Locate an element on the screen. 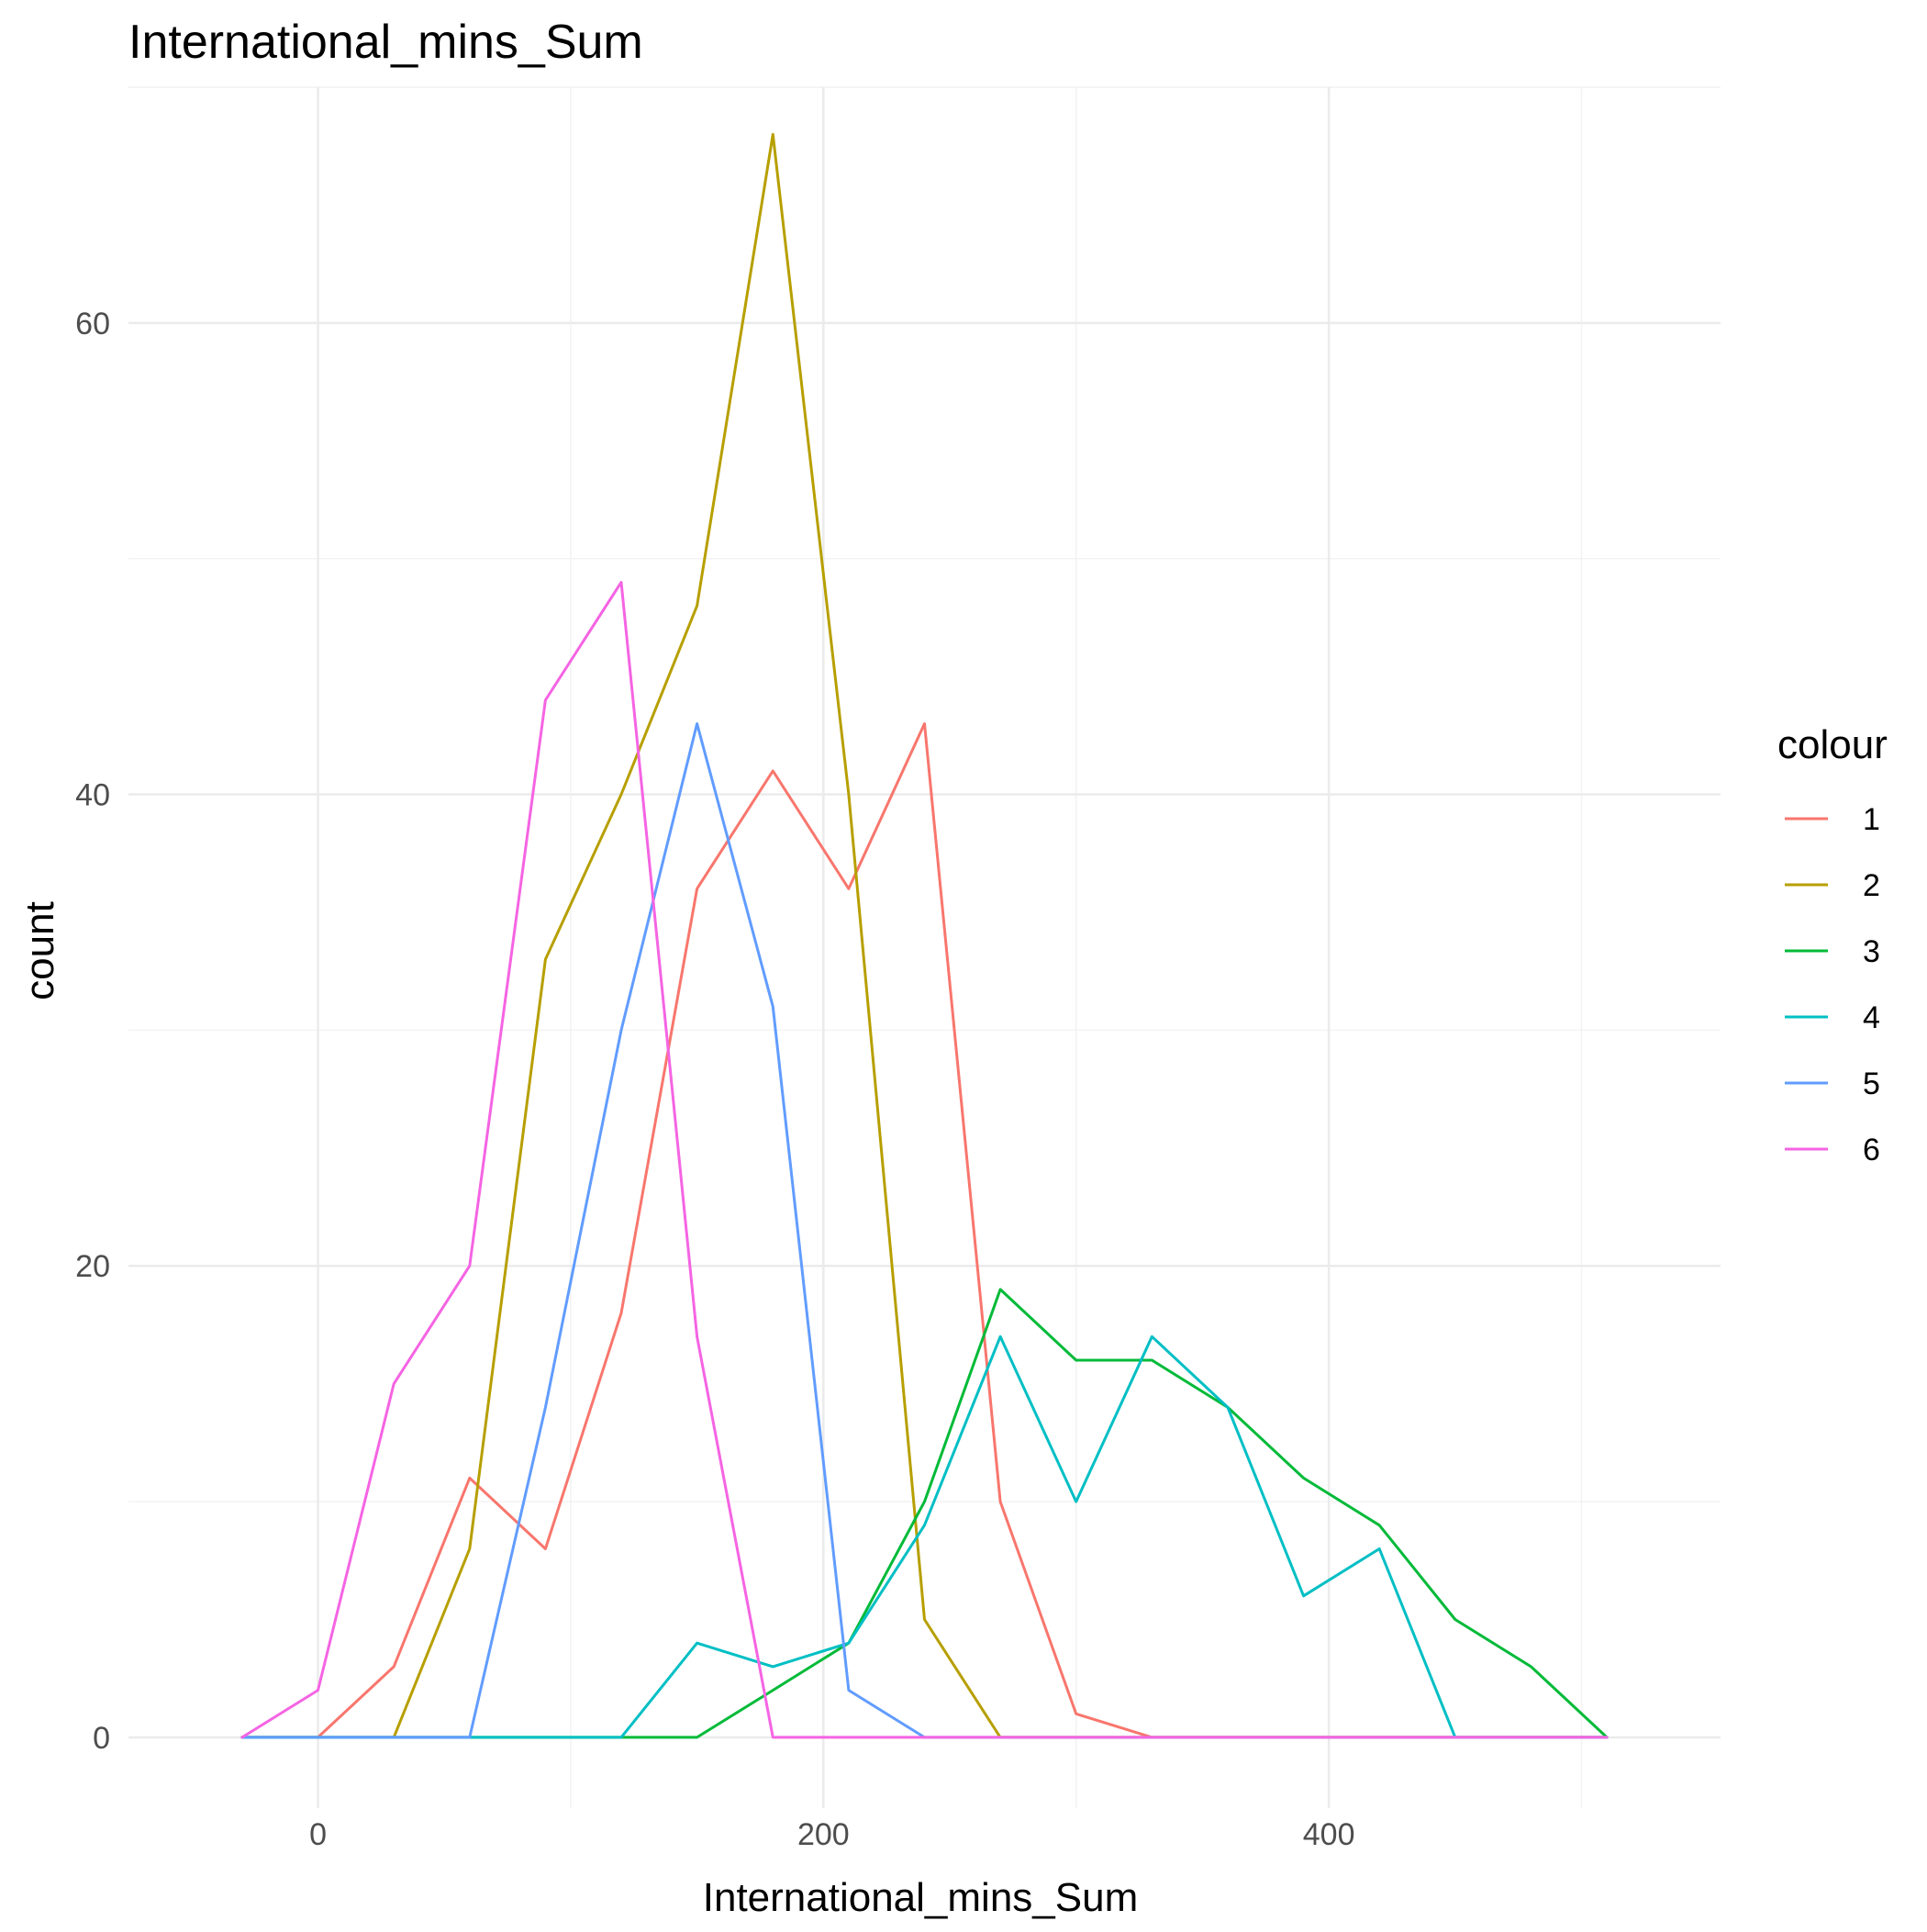 The height and width of the screenshot is (1932, 1927). y-tick-label: 0 is located at coordinates (101, 1738).